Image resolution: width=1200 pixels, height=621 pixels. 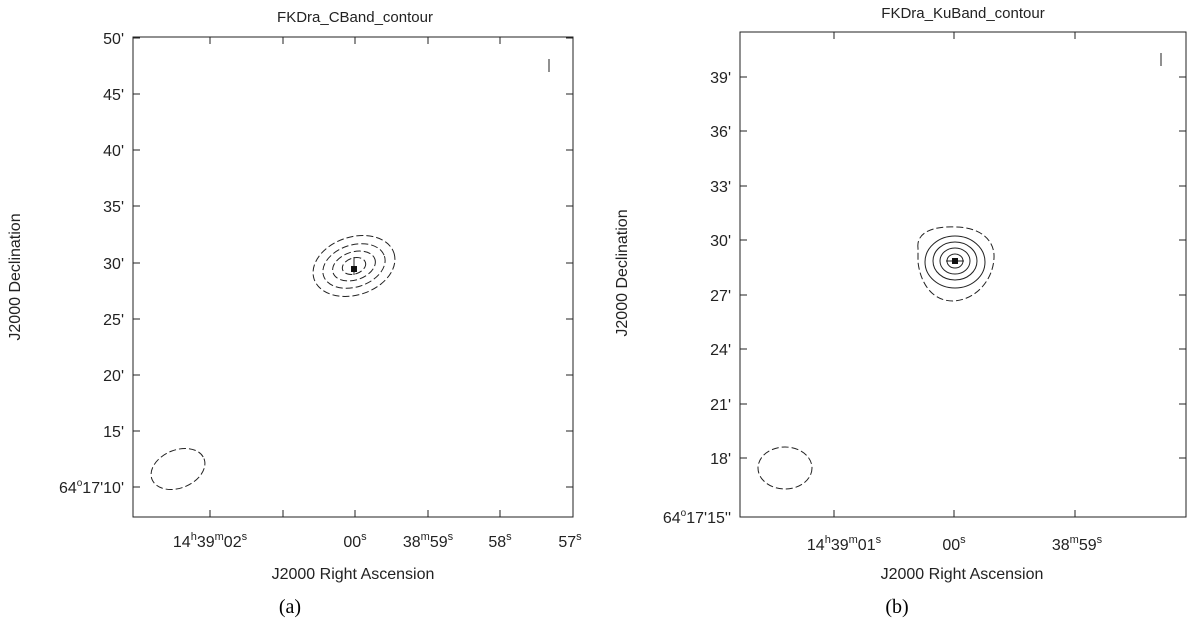 I want to click on panel-b-caption: (b), so click(x=896, y=607).